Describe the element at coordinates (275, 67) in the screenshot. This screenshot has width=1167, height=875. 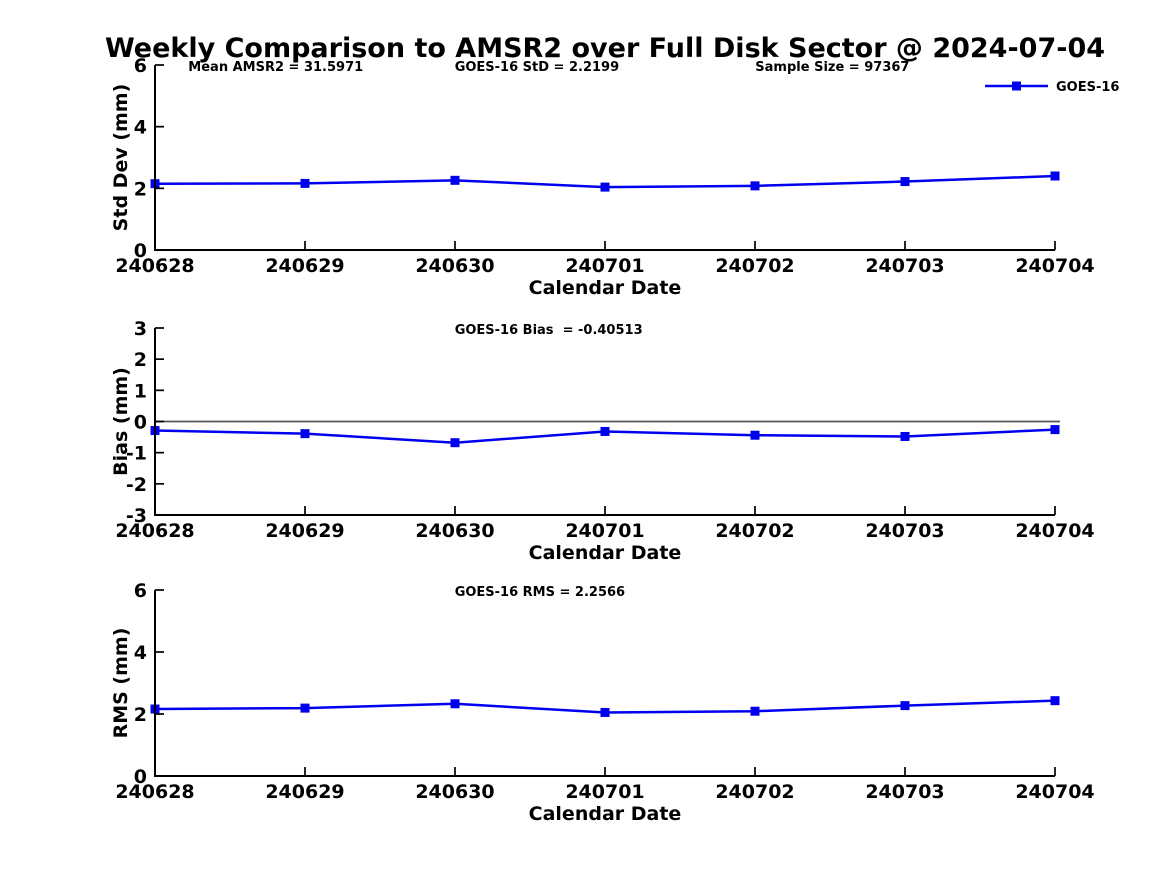
I see `stat-annotation: Mean AMSR2 = 31.5971` at that location.